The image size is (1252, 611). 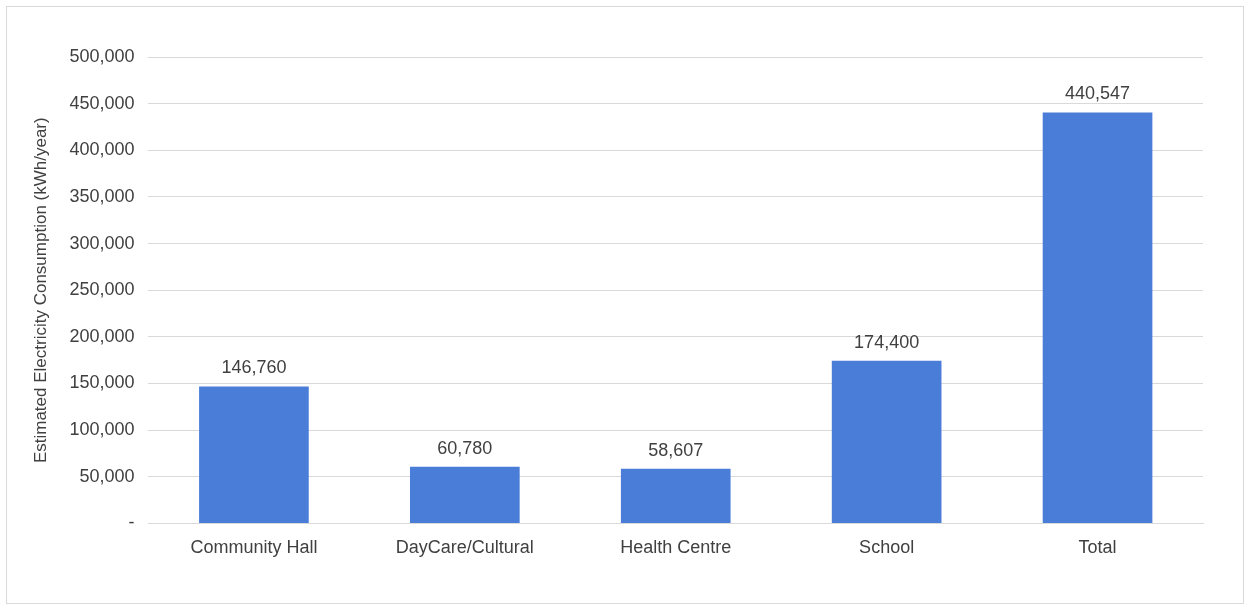 What do you see at coordinates (40, 290) in the screenshot?
I see `y-axis-title: Estimated Electricity Consumption (kWh/year)` at bounding box center [40, 290].